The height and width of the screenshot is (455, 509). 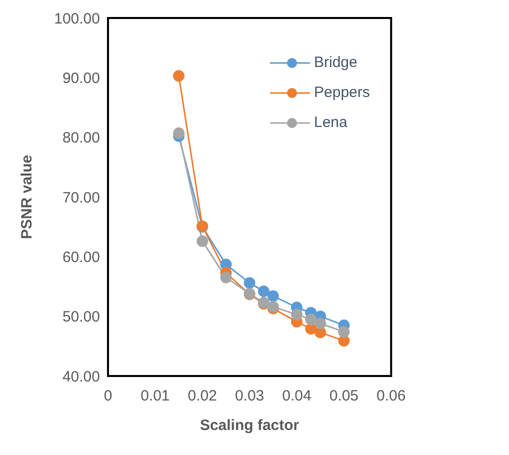 What do you see at coordinates (108, 396) in the screenshot?
I see `x-tick-label: 0` at bounding box center [108, 396].